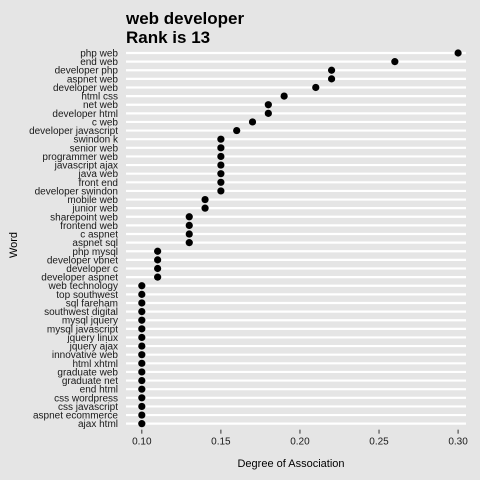 Image resolution: width=480 pixels, height=480 pixels. What do you see at coordinates (79, 278) in the screenshot?
I see `y-tick-label: developer aspnet` at bounding box center [79, 278].